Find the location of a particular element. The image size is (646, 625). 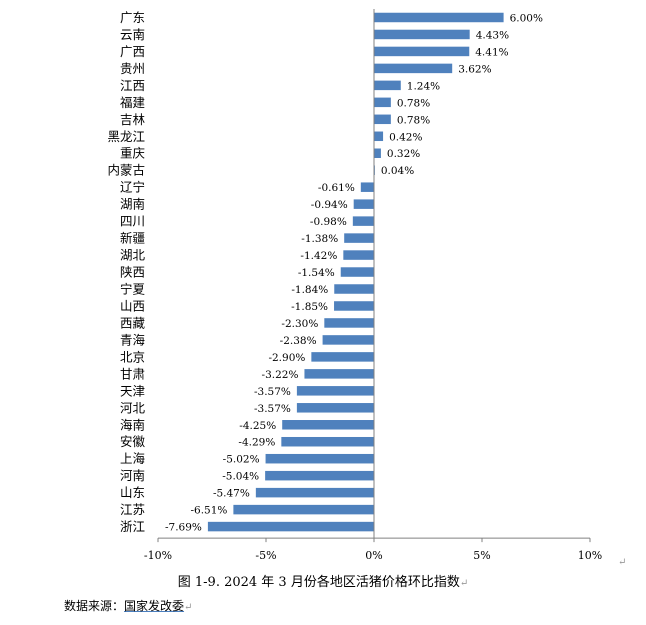

x-tick-label: 0% is located at coordinates (373, 555).